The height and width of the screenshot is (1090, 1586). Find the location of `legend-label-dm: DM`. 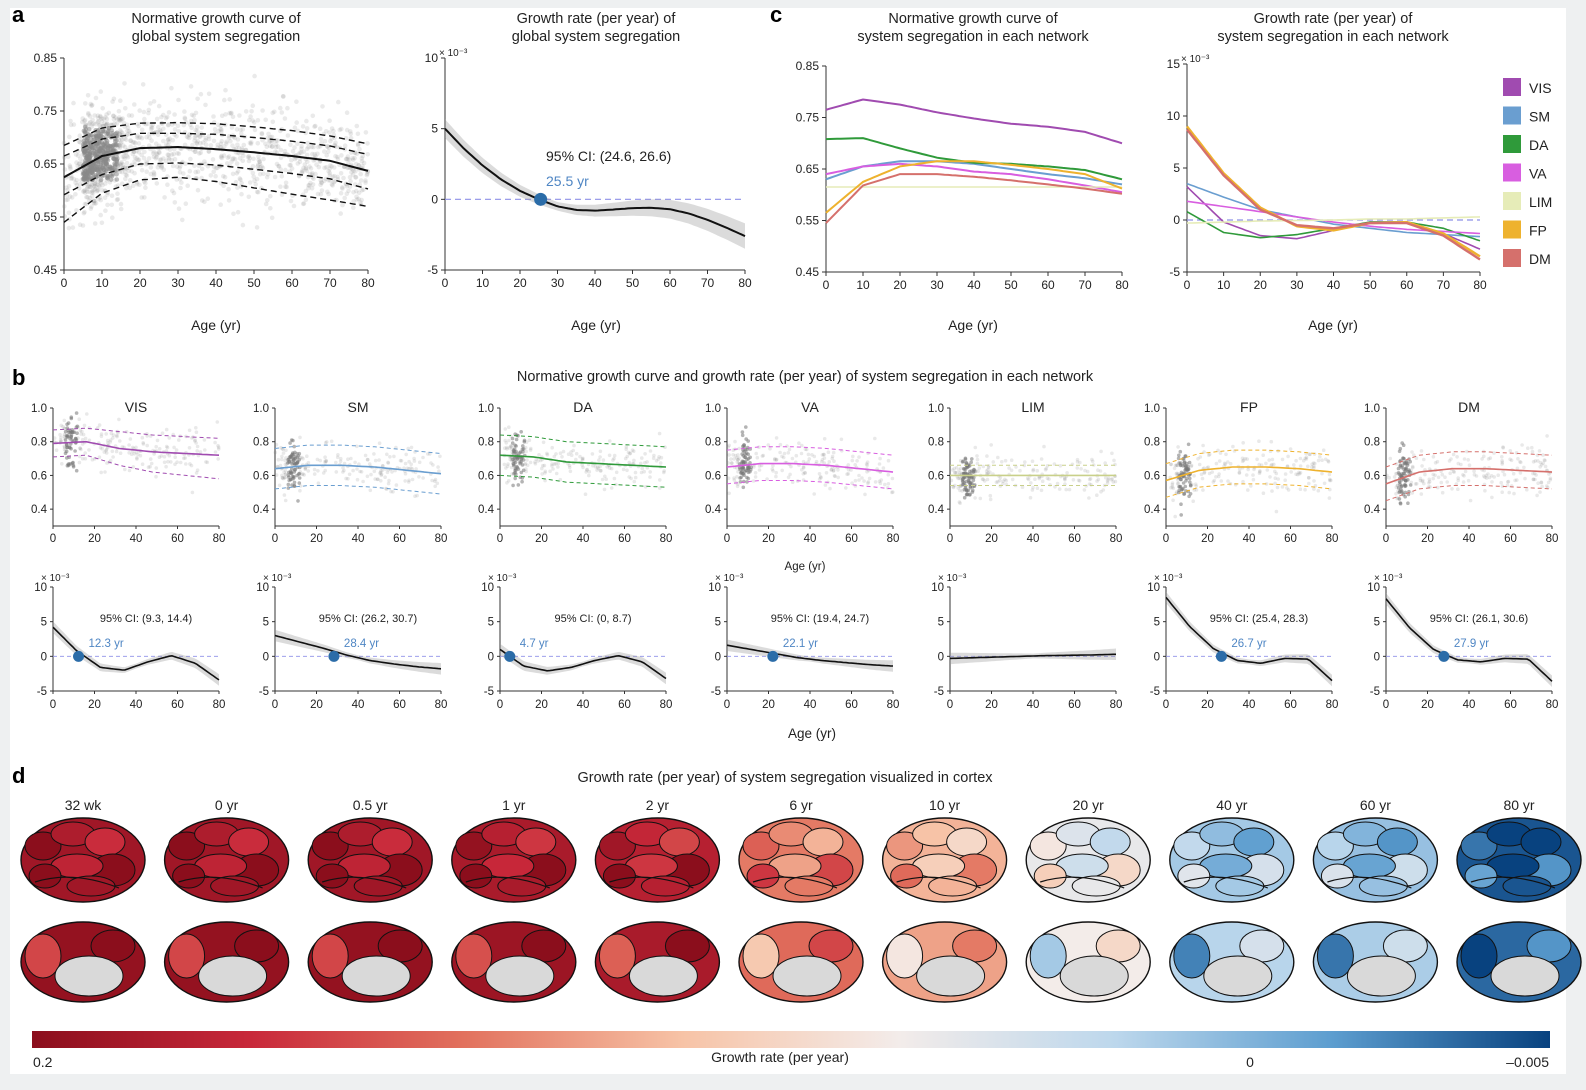

legend-label-dm: DM is located at coordinates (1540, 259).